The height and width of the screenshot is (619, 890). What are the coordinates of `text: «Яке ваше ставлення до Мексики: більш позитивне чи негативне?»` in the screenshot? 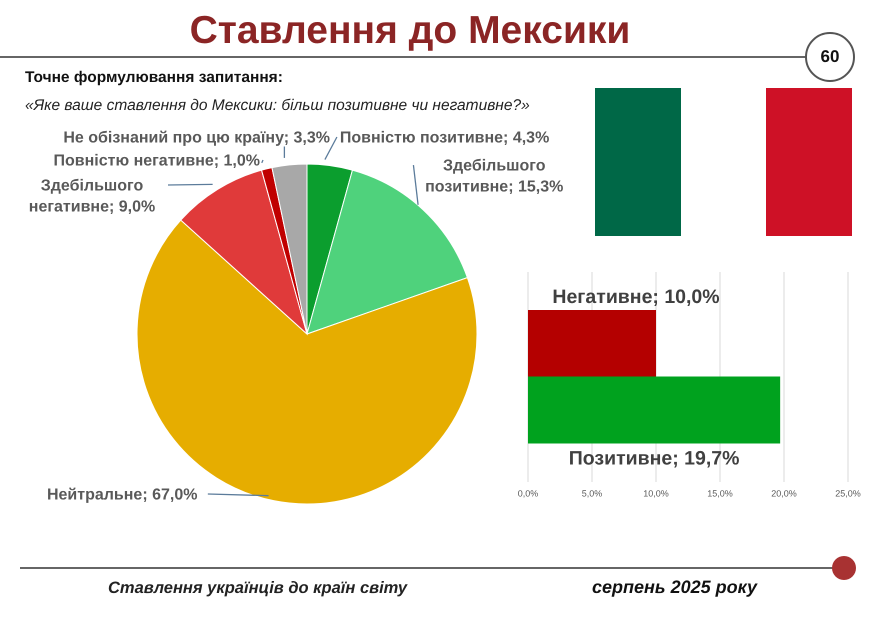 It's located at (277, 106).